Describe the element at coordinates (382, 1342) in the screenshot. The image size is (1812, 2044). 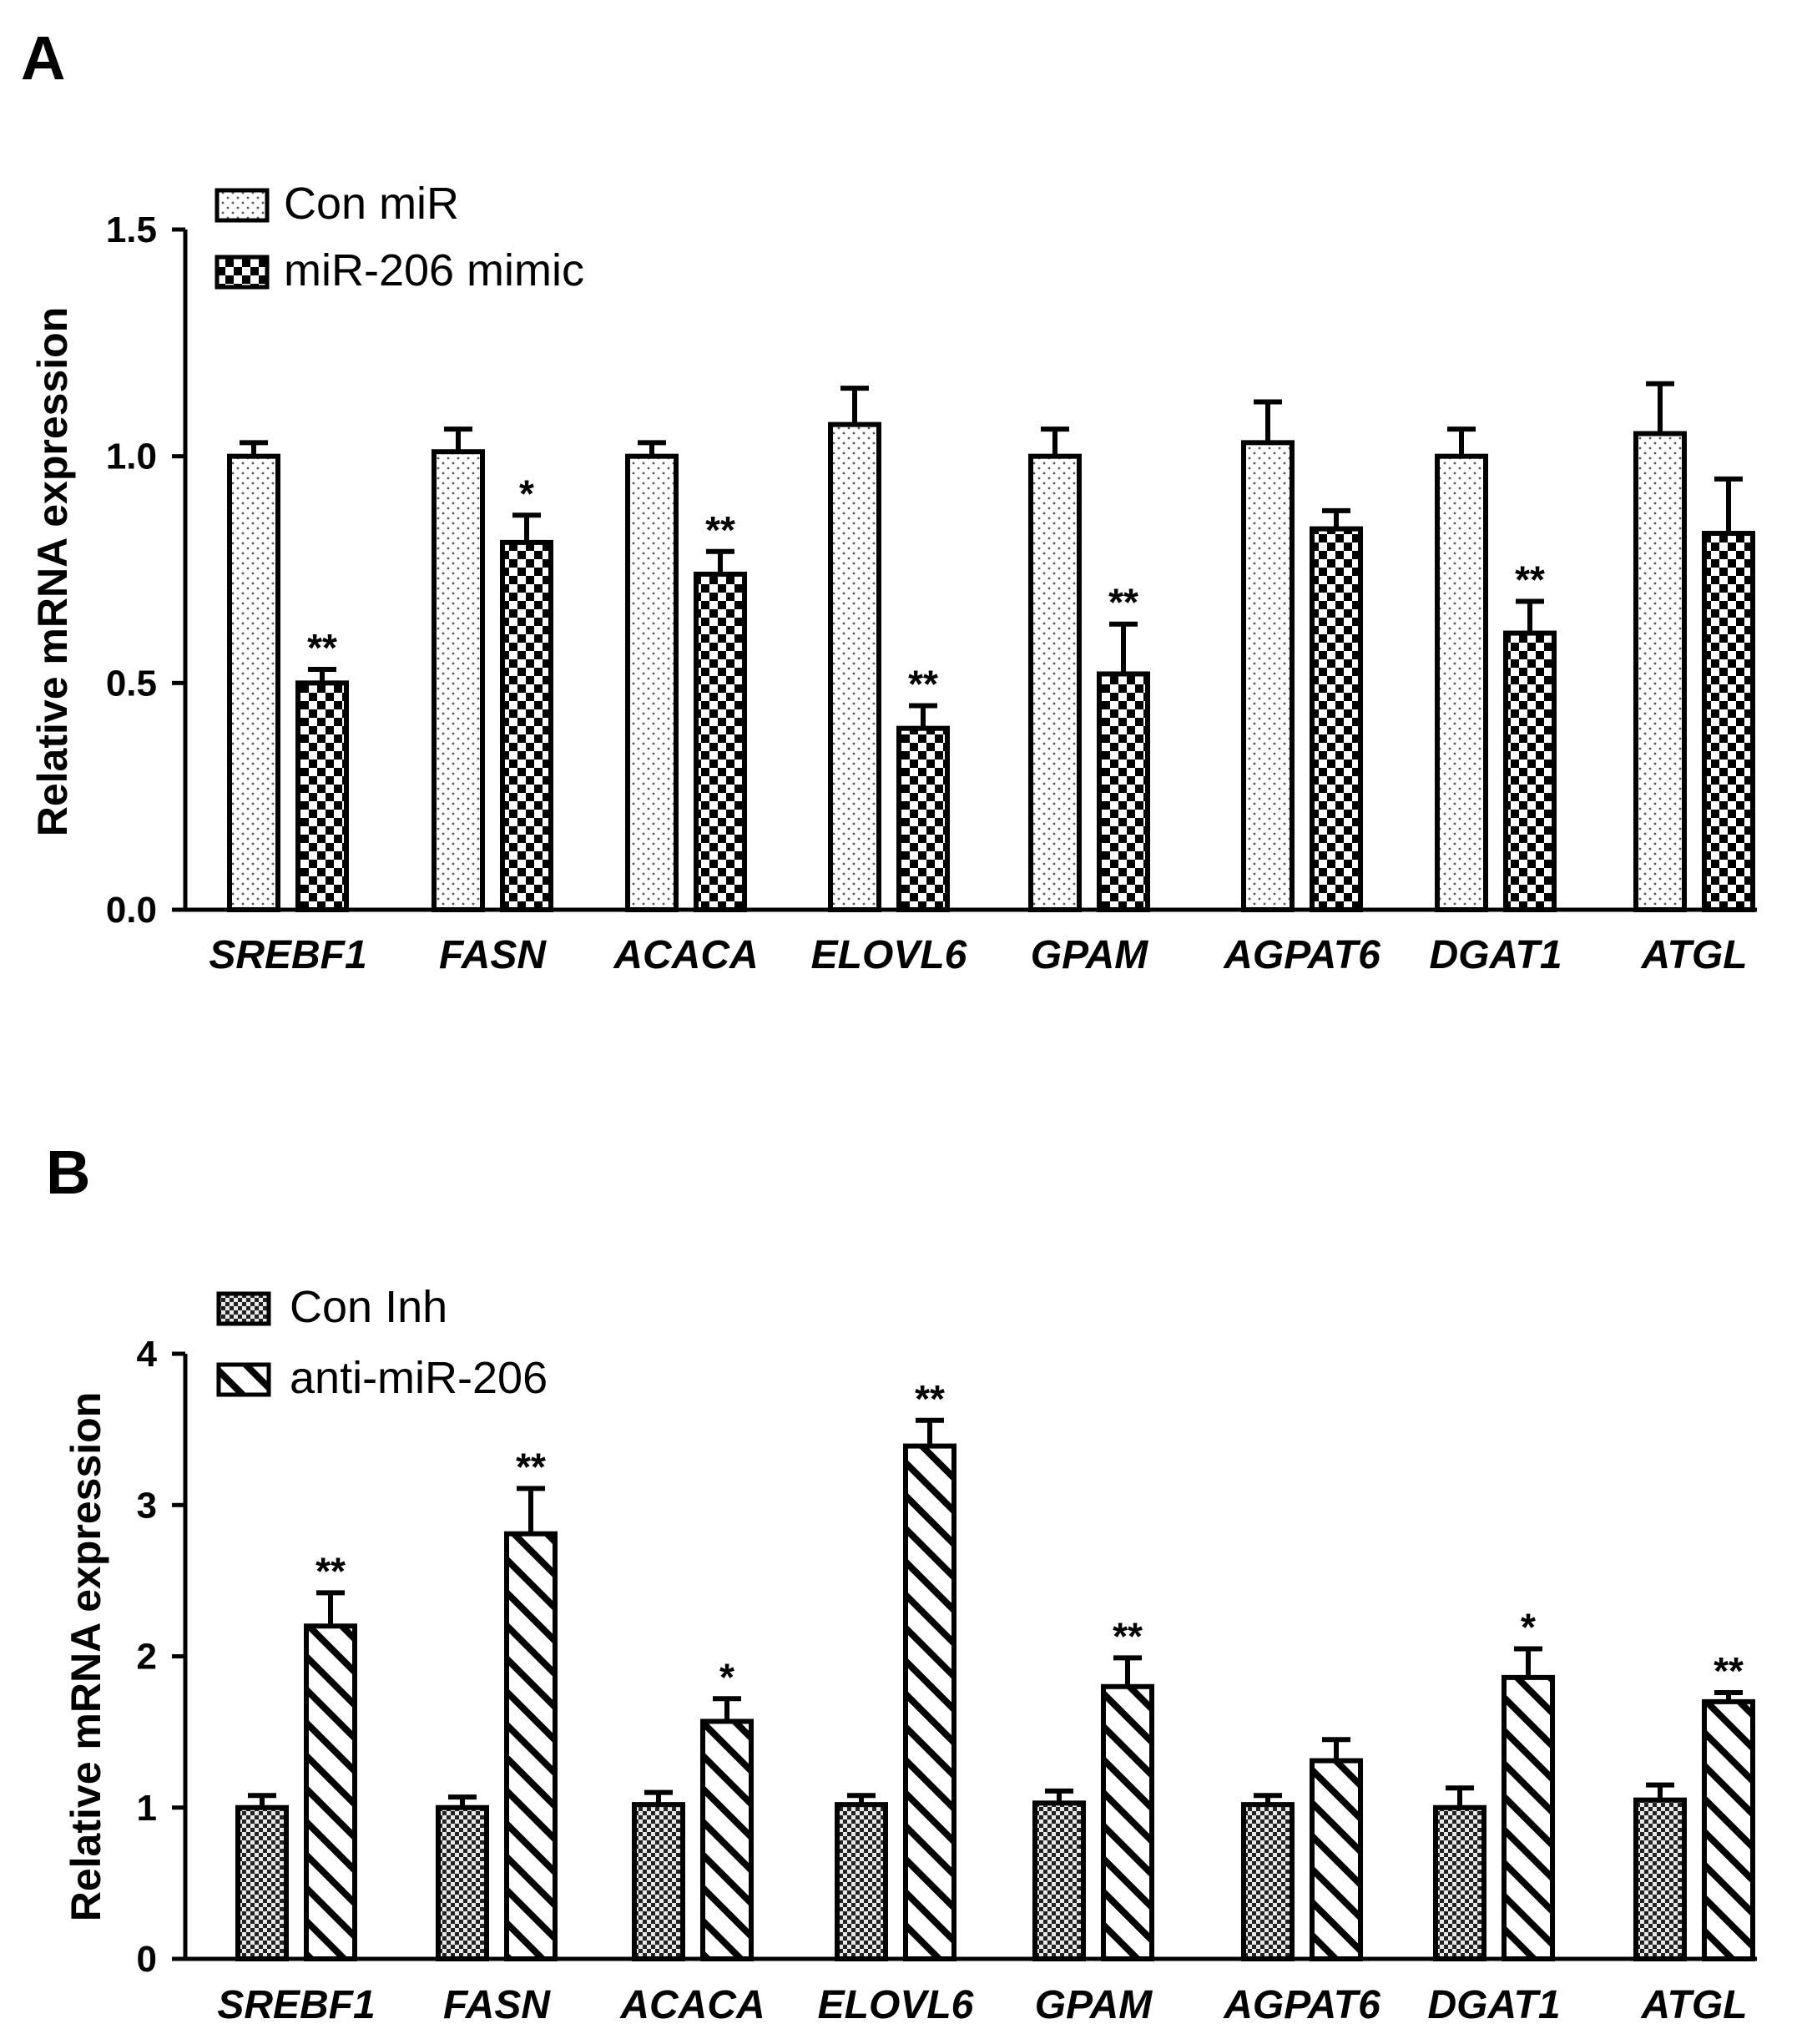
I see `legend-b: Con Inh anti-miR-206` at that location.